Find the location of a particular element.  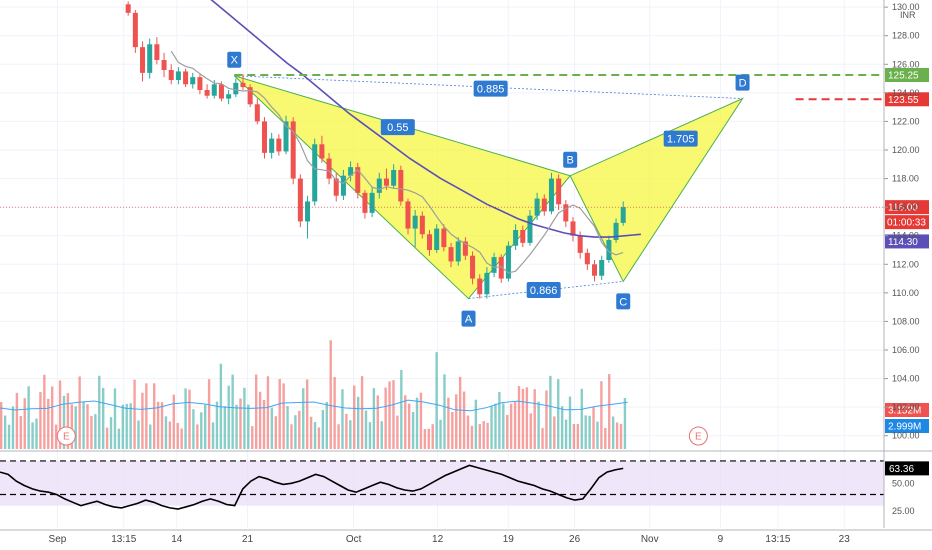

last-price-label: 116.00 is located at coordinates (903, 208).